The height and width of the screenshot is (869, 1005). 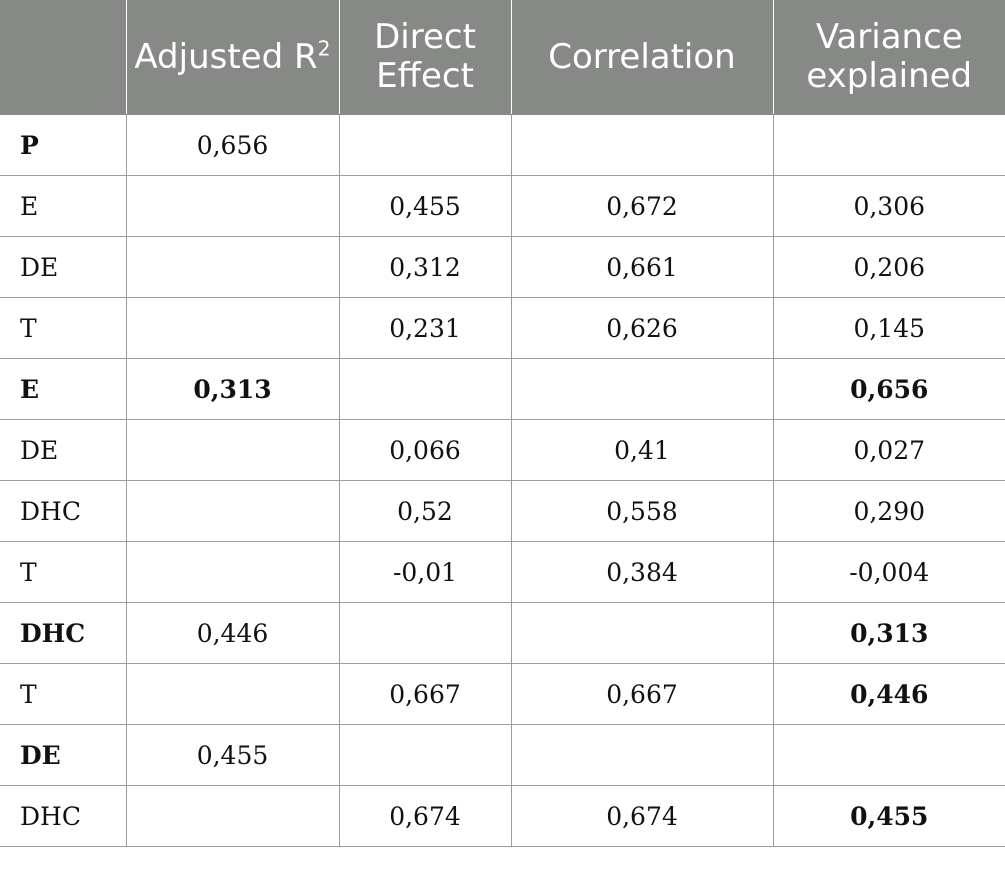 What do you see at coordinates (888, 572) in the screenshot?
I see `cell-variance-explained: -0,004` at bounding box center [888, 572].